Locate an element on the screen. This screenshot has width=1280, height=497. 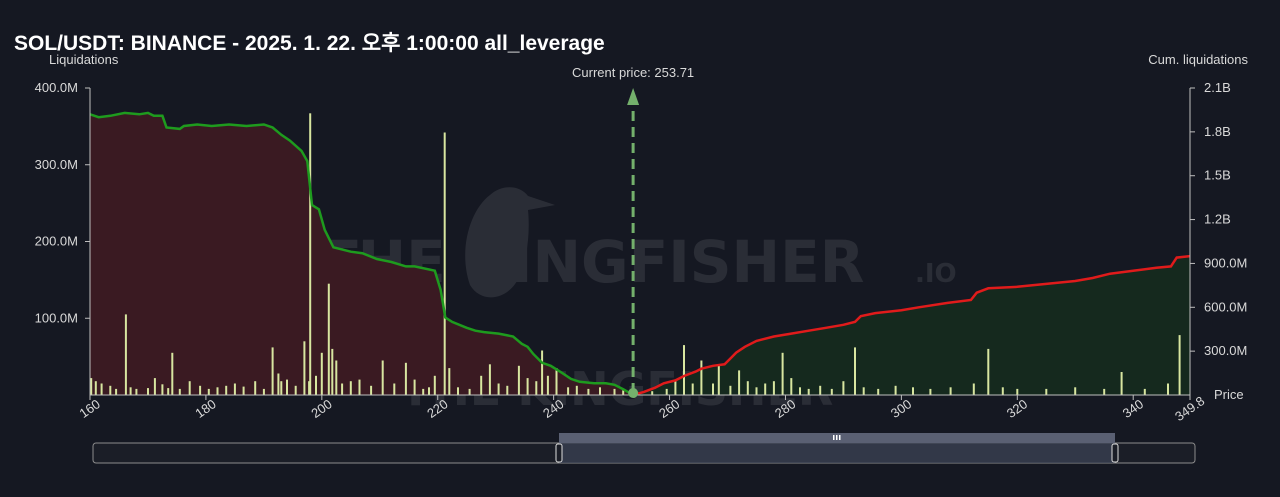
current-price-marker is located at coordinates (633, 243).